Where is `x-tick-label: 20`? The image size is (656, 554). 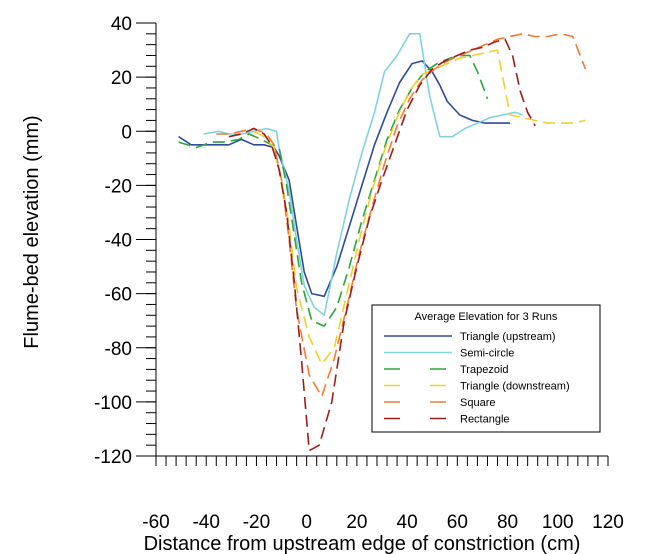 x-tick-label: 20 is located at coordinates (356, 522).